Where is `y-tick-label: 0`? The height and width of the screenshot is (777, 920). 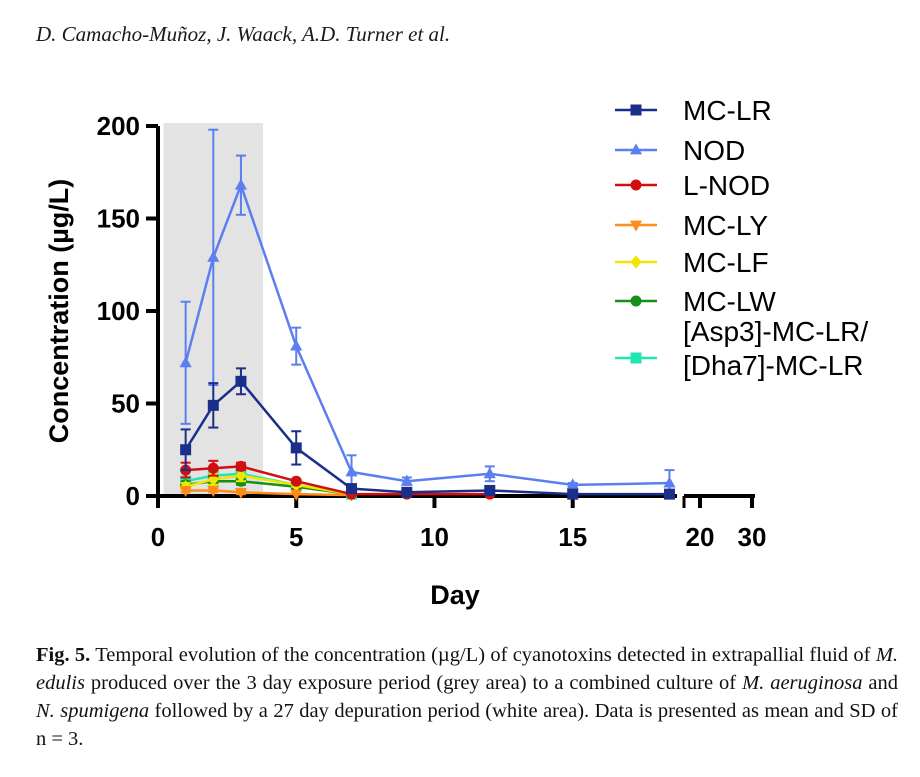
y-tick-label: 0 is located at coordinates (133, 496).